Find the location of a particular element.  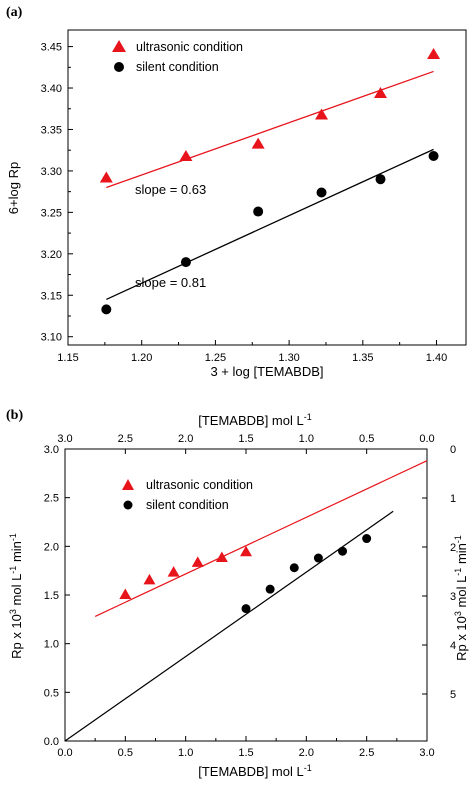

panel-a-label: (a) is located at coordinates (14, 12).